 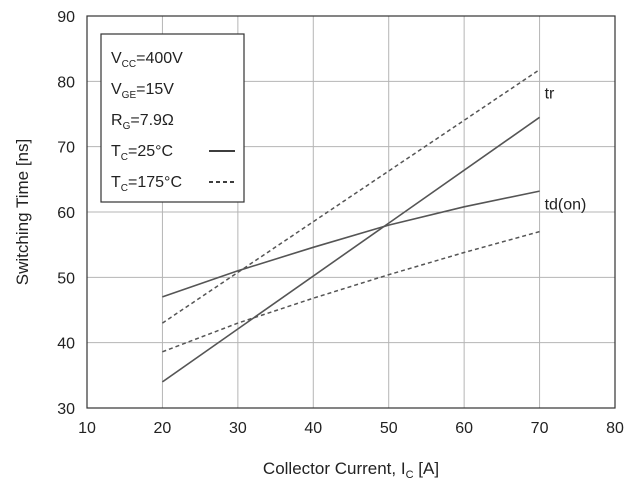 I want to click on series-labels: tr td(on), so click(x=566, y=149).